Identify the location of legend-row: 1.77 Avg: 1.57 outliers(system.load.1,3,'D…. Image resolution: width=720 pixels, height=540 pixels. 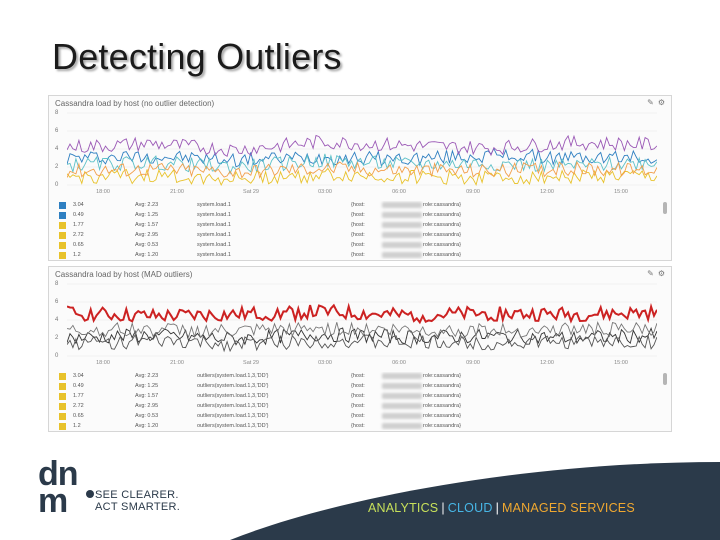
(355, 397).